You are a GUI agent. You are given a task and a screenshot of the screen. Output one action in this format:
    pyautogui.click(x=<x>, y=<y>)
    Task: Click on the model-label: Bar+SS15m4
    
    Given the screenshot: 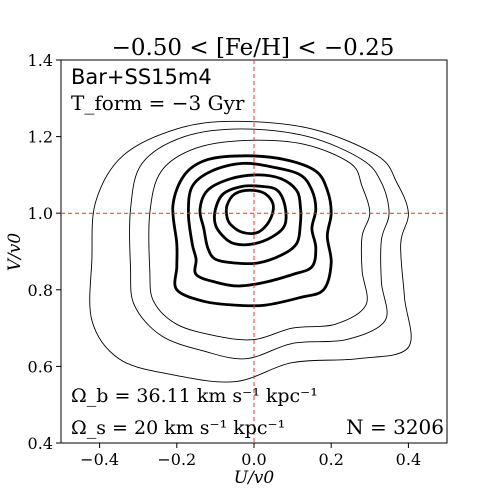 What is the action you would take?
    pyautogui.click(x=141, y=77)
    